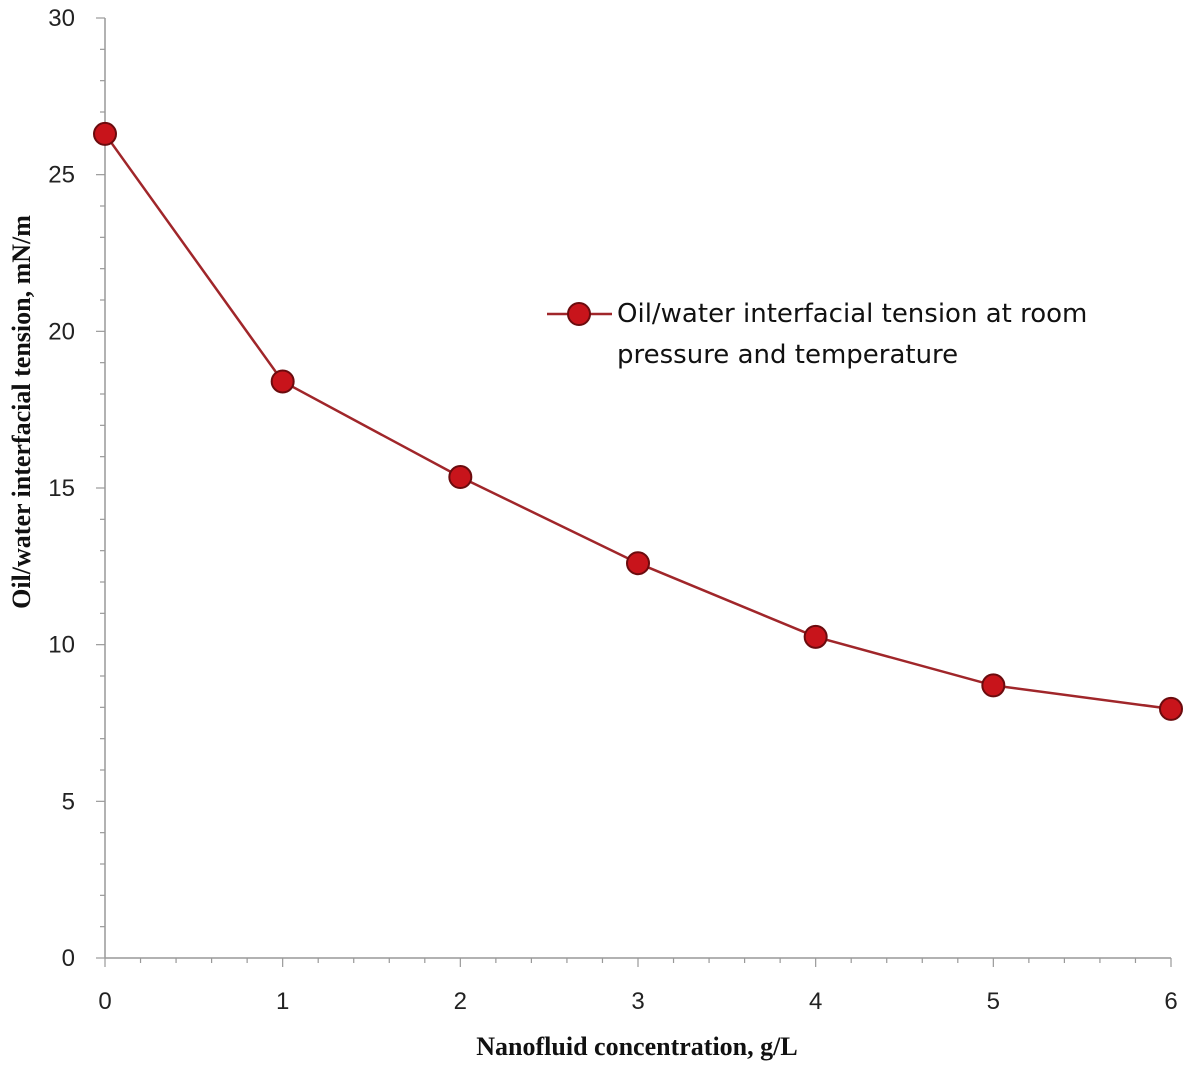  What do you see at coordinates (61, 645) in the screenshot?
I see `y-tick-label: 10` at bounding box center [61, 645].